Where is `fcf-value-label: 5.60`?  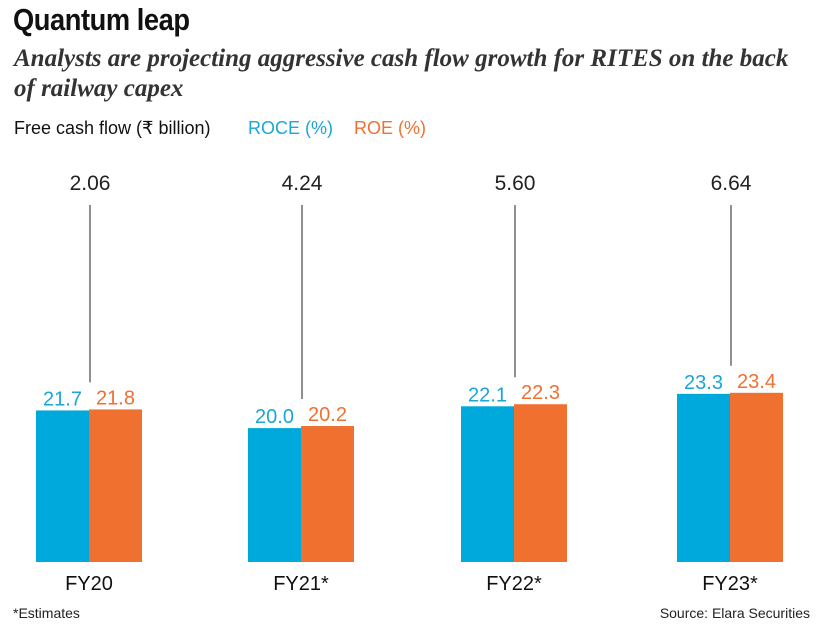 fcf-value-label: 5.60 is located at coordinates (515, 183).